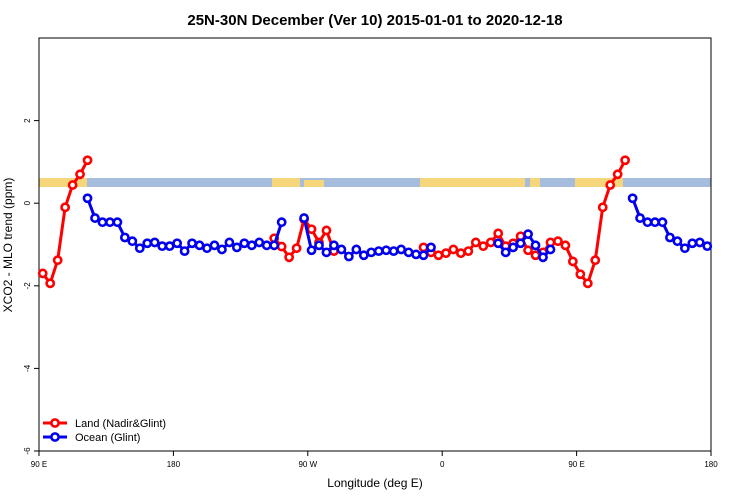 The height and width of the screenshot is (500, 750). I want to click on x-tick-label: 180, so click(711, 464).